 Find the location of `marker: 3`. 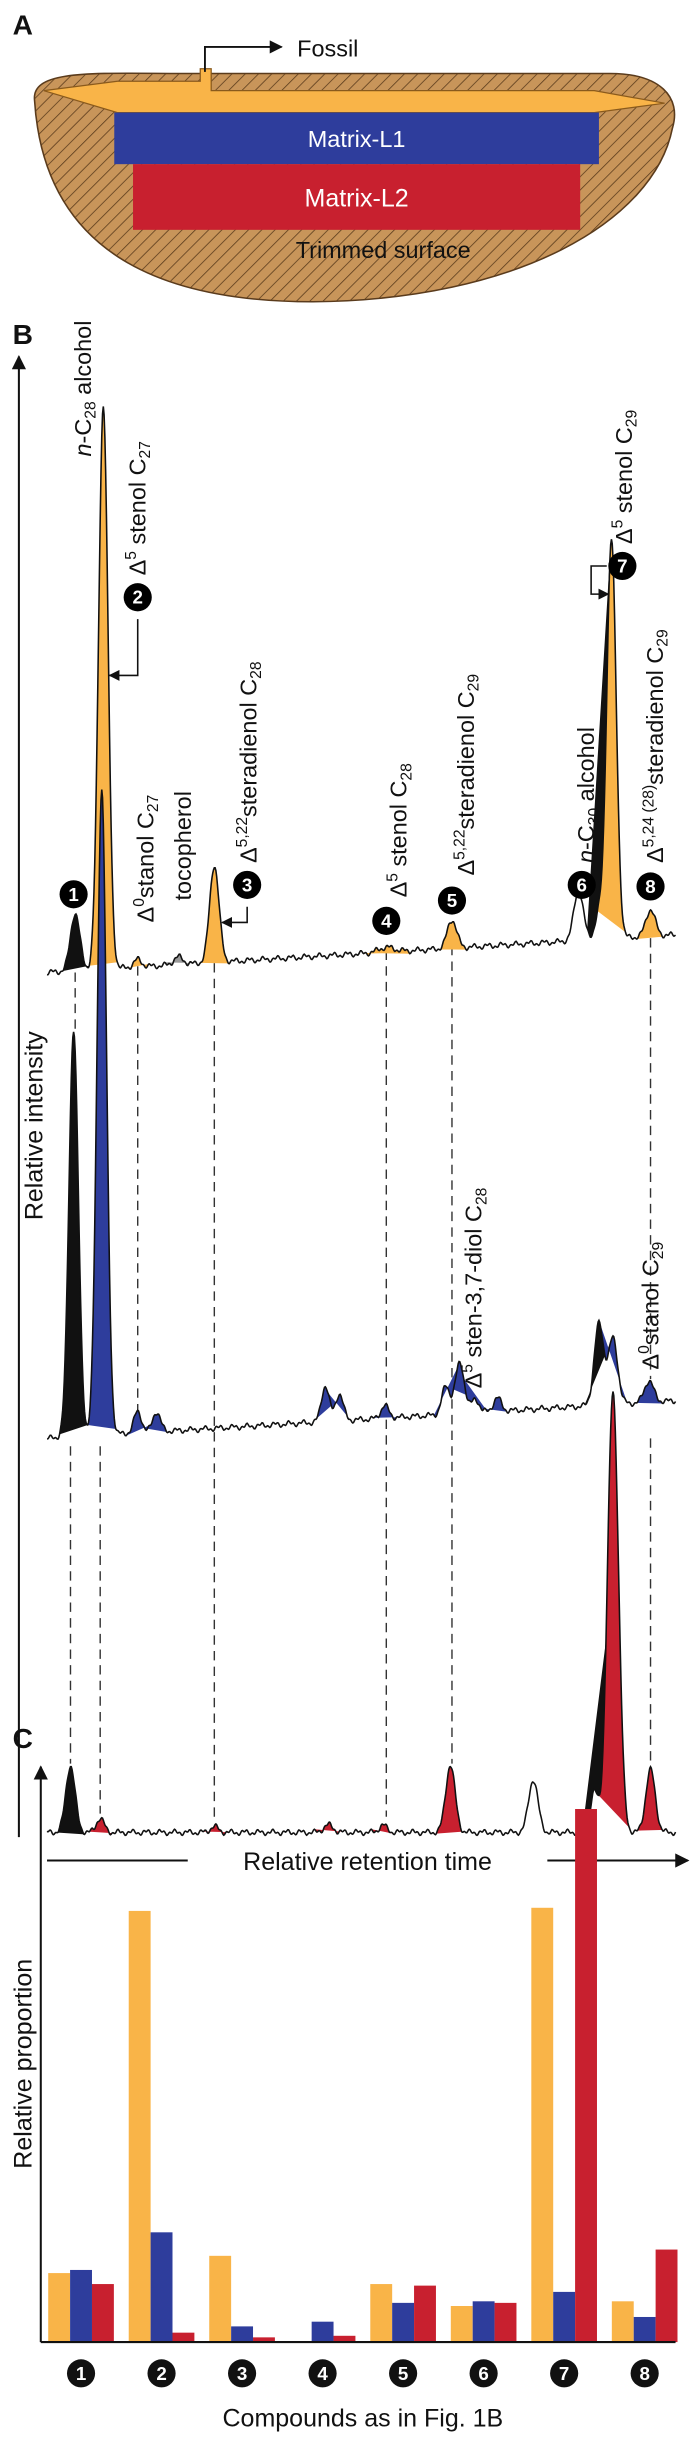

marker: 3 is located at coordinates (247, 884).